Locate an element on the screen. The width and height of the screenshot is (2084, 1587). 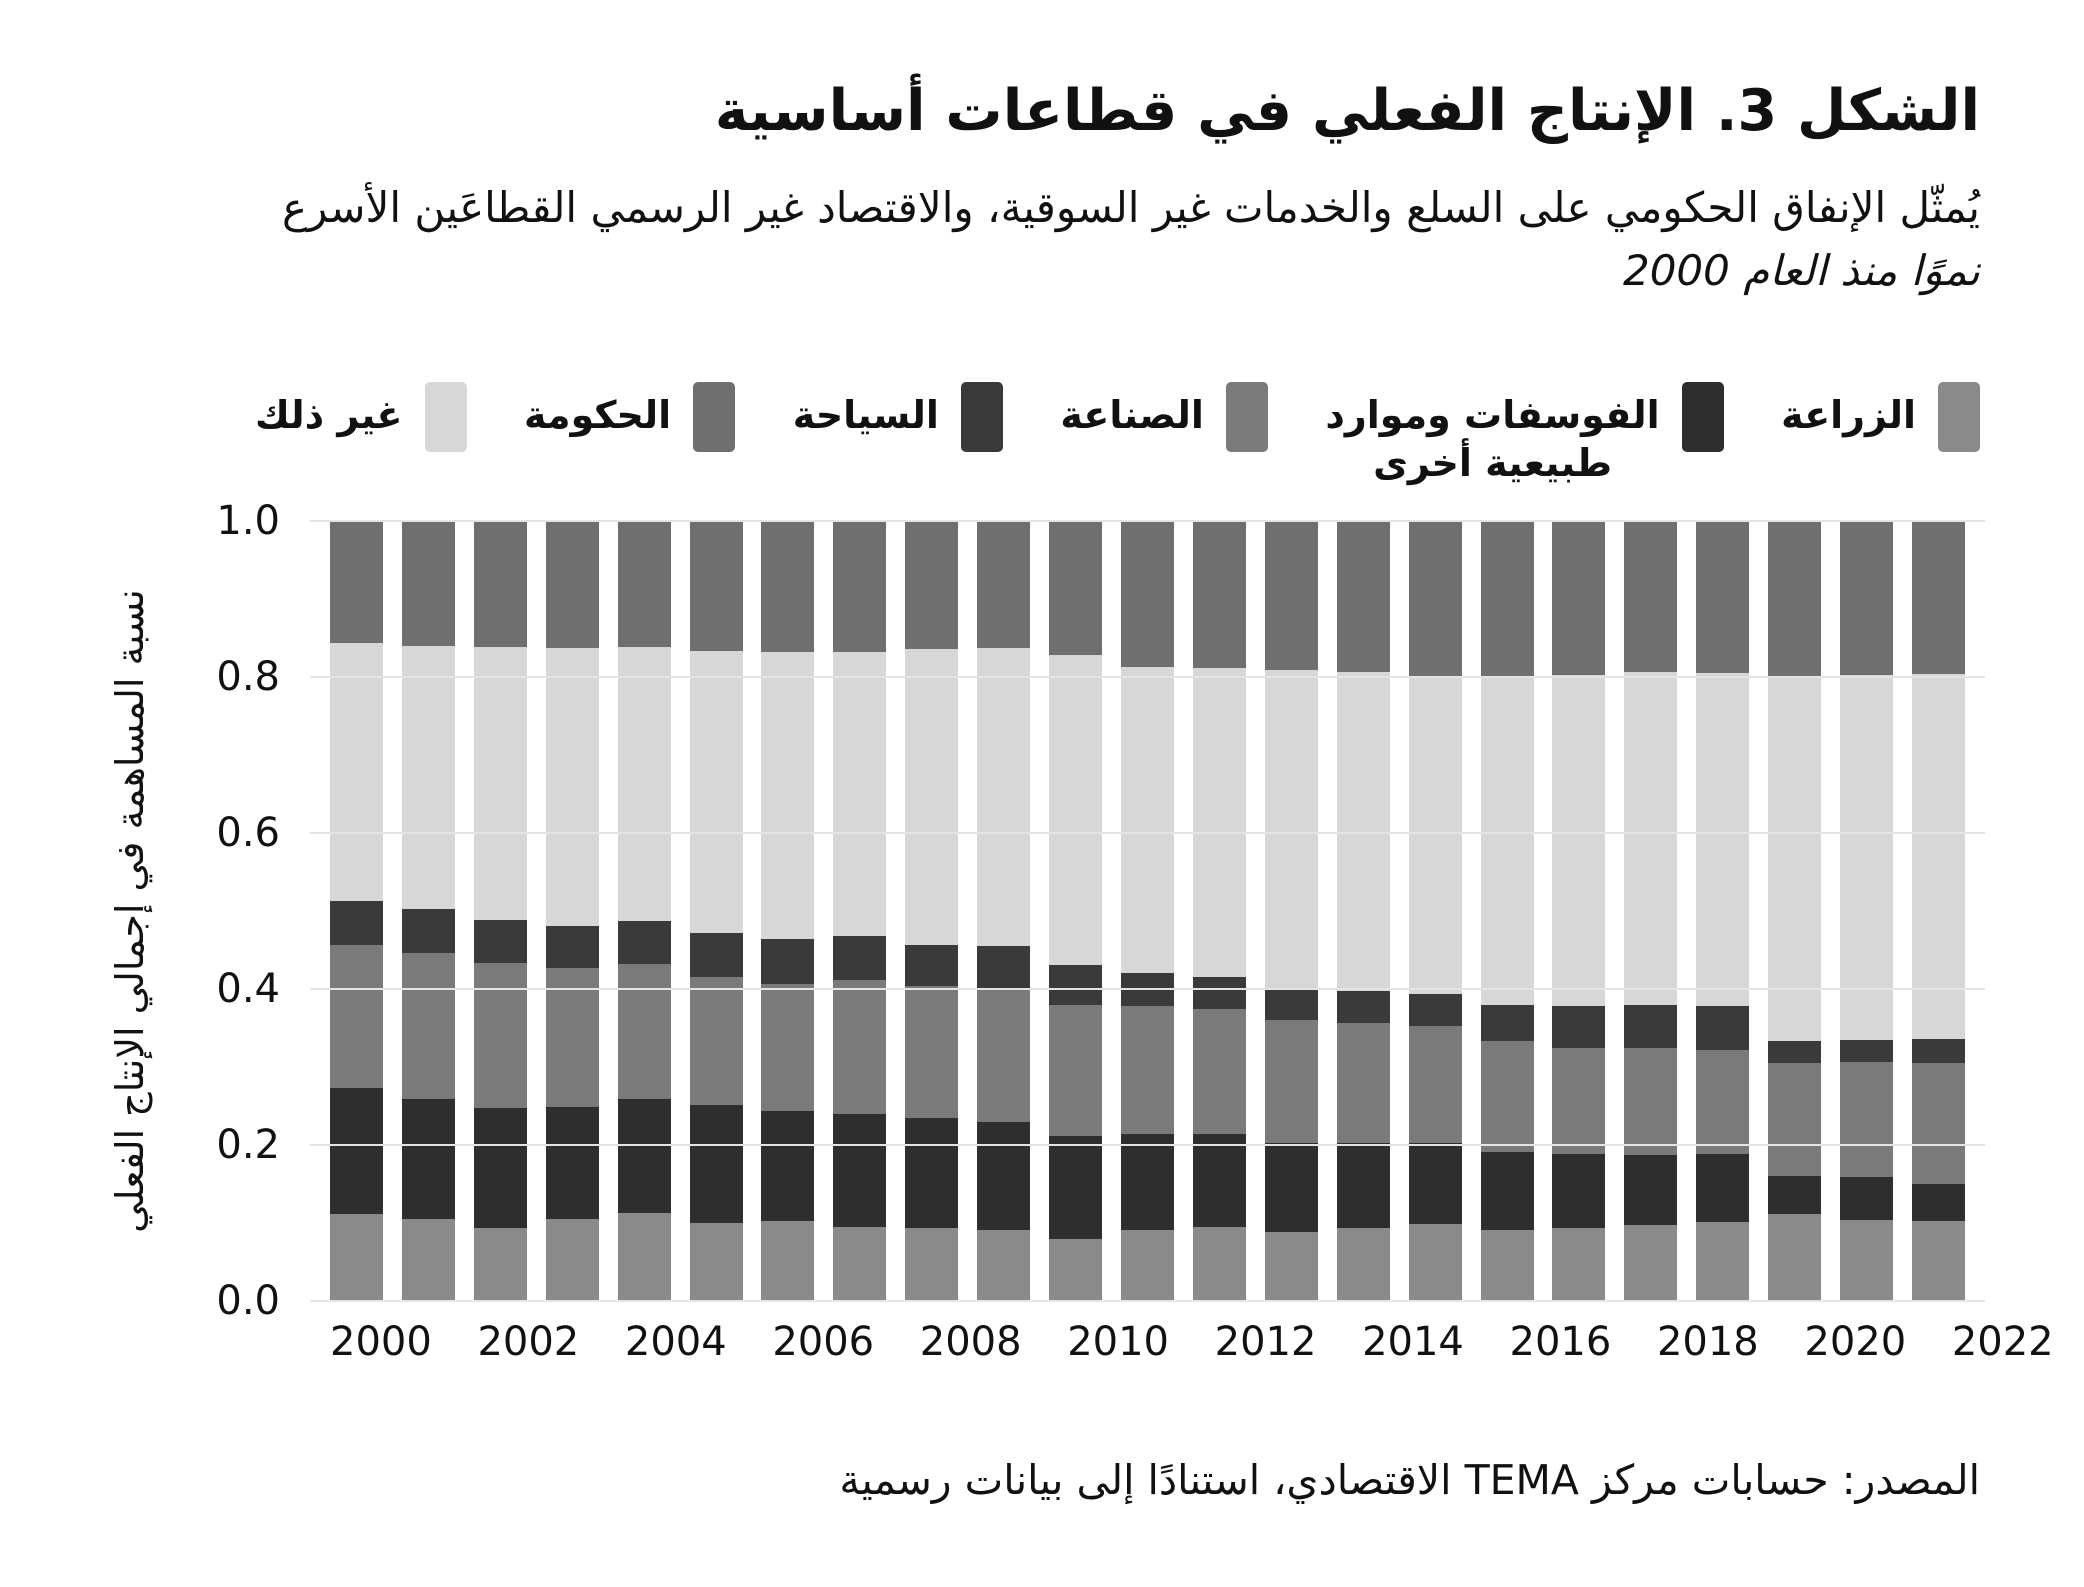
bar-2008 is located at coordinates (932, 911).